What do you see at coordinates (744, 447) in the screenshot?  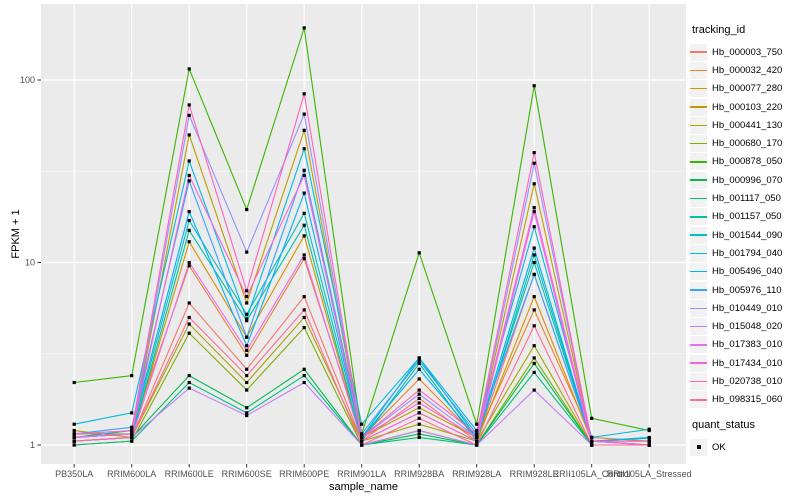 I see `legend-items-quant: OK` at bounding box center [744, 447].